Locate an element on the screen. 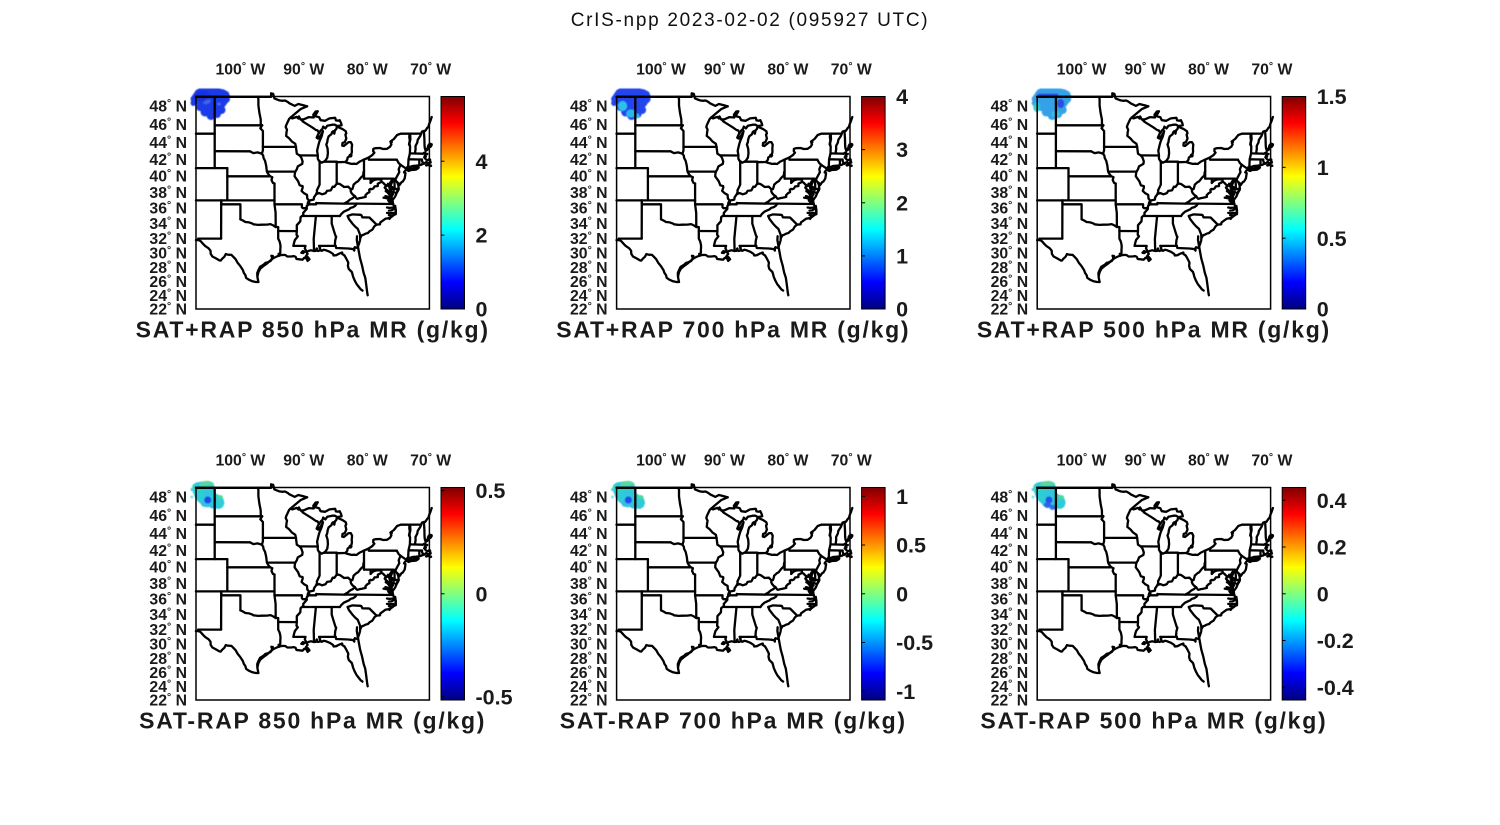 The height and width of the screenshot is (825, 1500). svg-text: -0.4 is located at coordinates (1335, 688).